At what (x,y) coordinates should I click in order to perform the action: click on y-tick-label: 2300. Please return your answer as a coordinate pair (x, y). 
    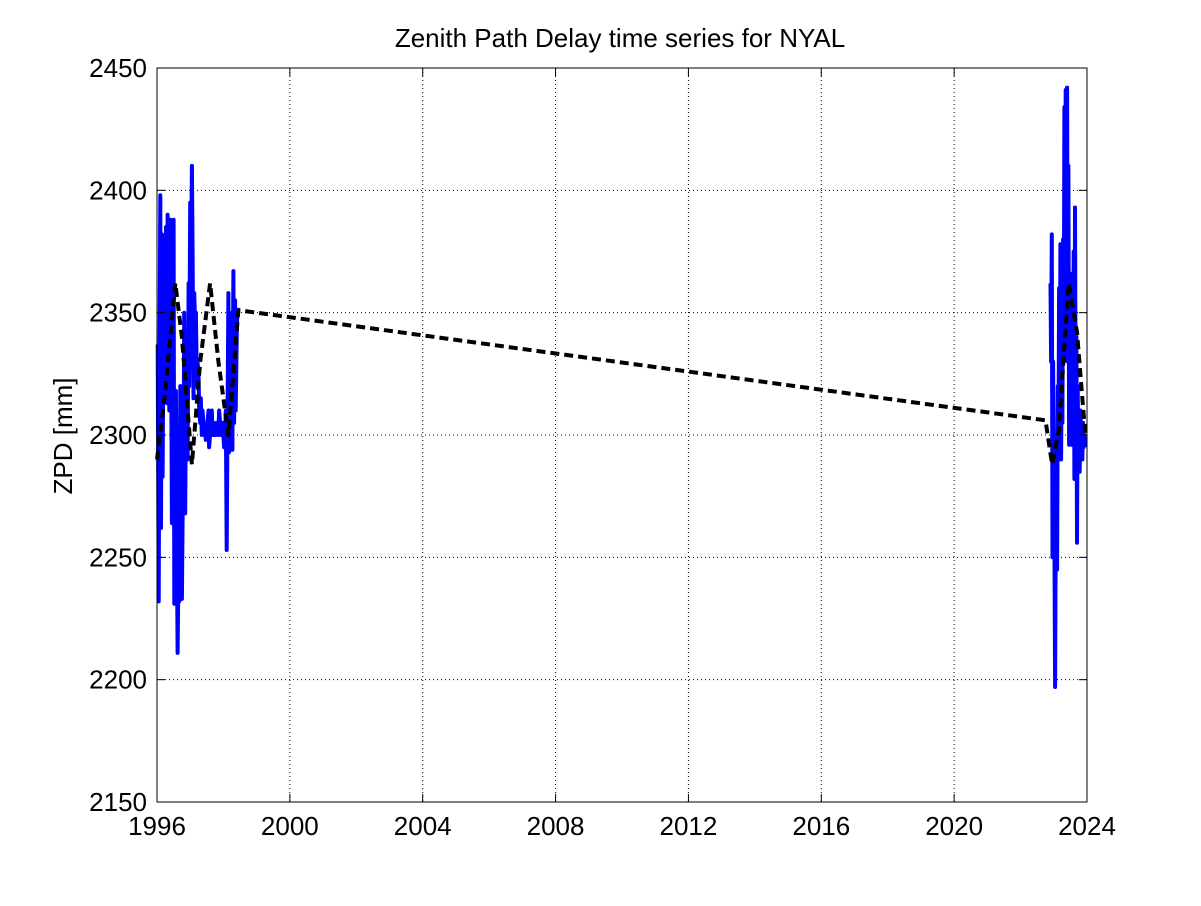
    Looking at the image, I should click on (118, 435).